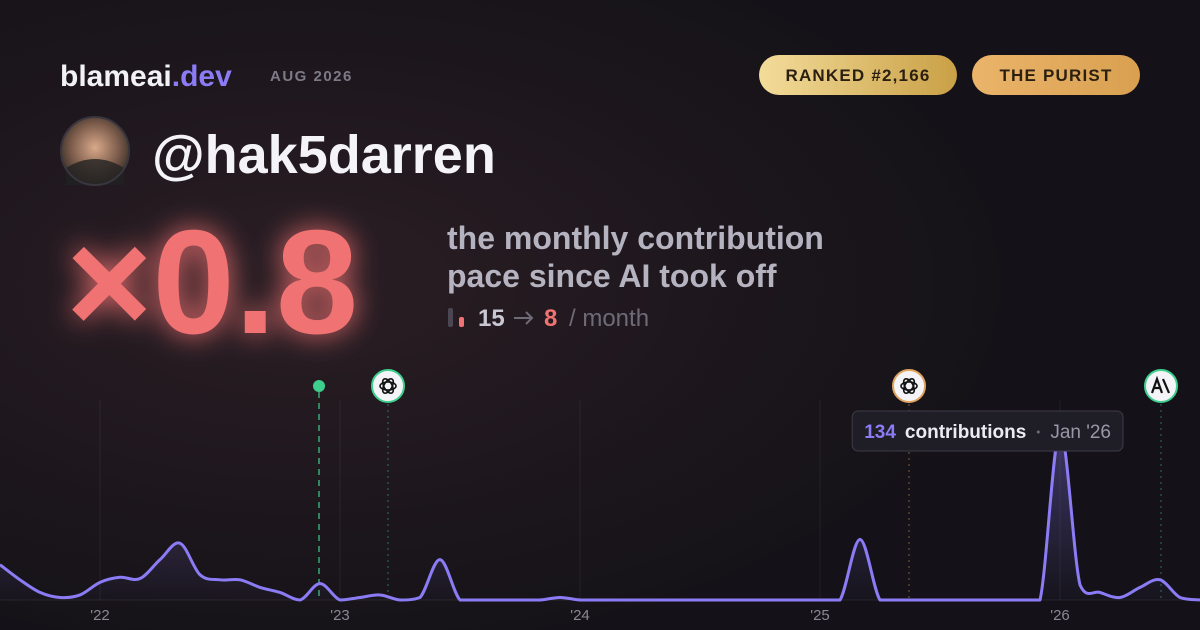 Image resolution: width=1200 pixels, height=630 pixels. I want to click on tooltip-series: contributions, so click(965, 432).